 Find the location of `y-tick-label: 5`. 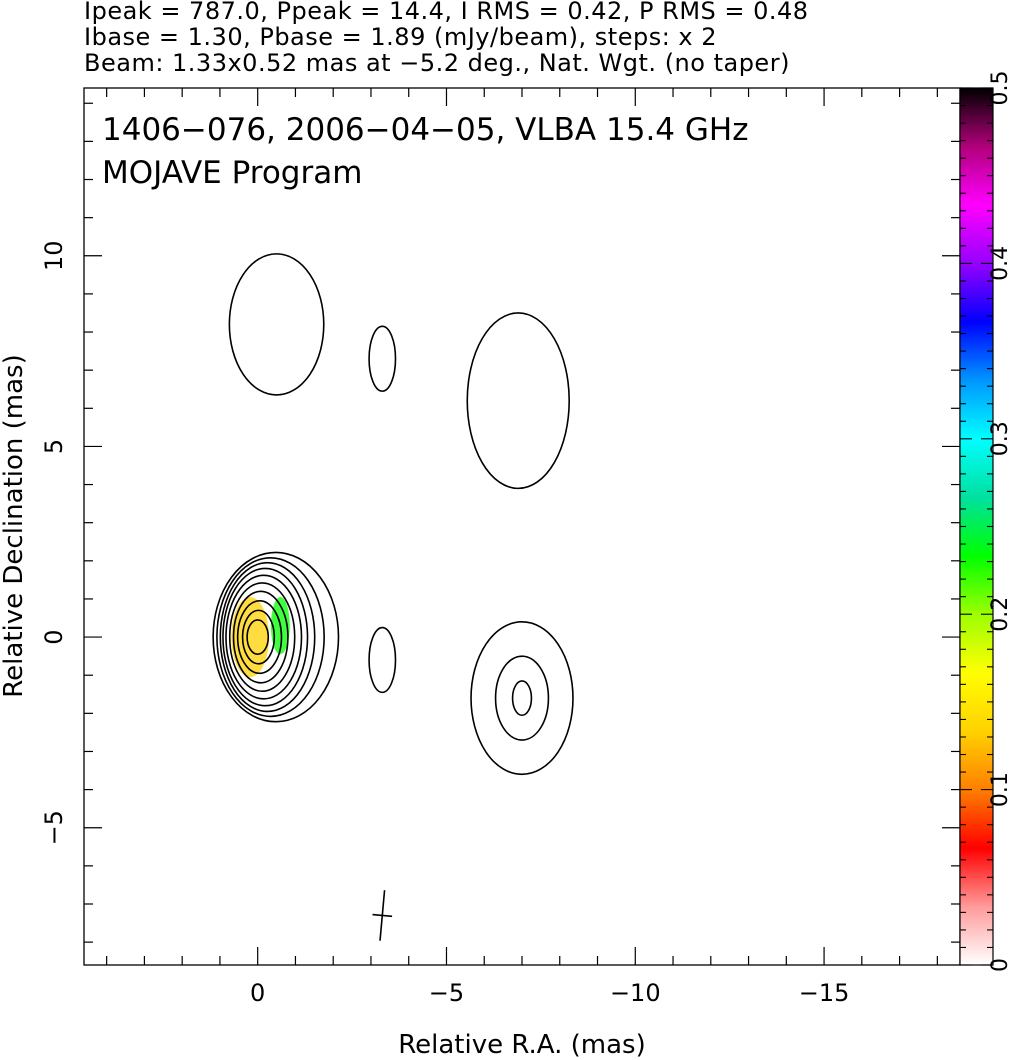

y-tick-label: 5 is located at coordinates (54, 446).